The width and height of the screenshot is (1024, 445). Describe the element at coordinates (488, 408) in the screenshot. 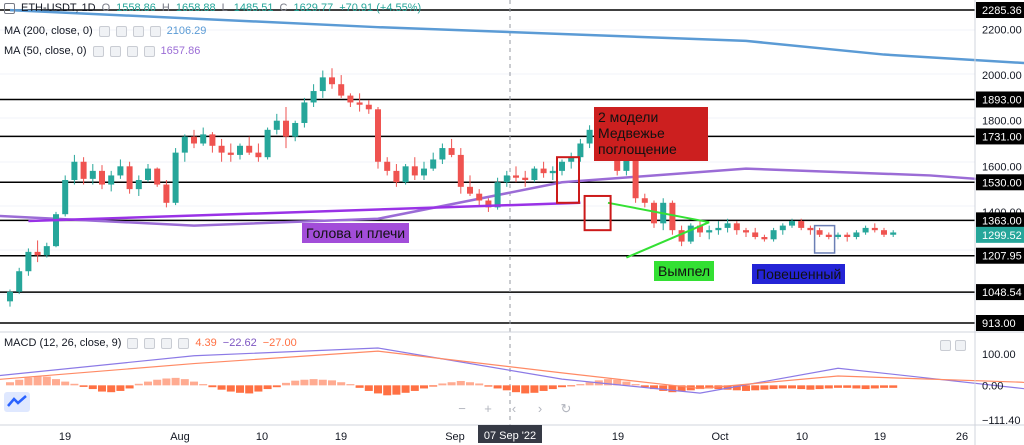

I see `zoom-in-icon: +` at that location.